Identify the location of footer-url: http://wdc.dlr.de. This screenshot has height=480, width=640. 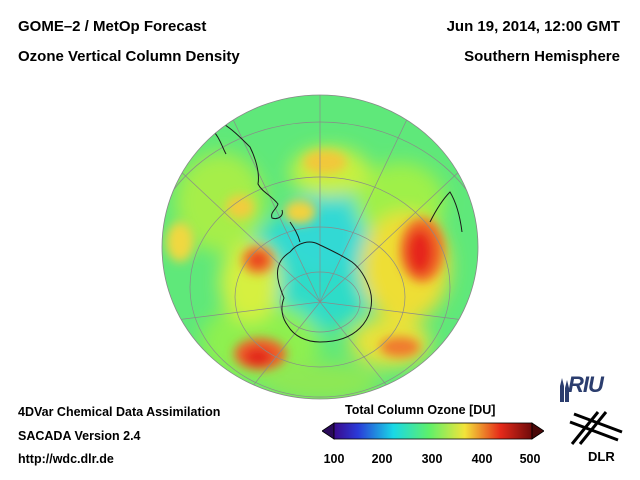
(66, 459).